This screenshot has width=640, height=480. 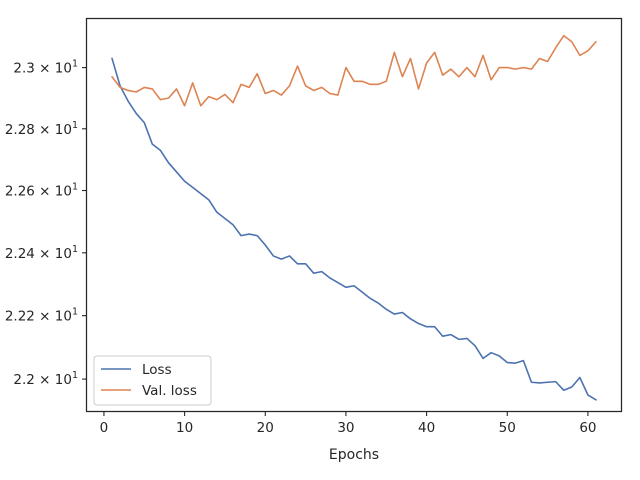 What do you see at coordinates (45, 379) in the screenshot?
I see `y-tick-label: 2.2 × 10¹` at bounding box center [45, 379].